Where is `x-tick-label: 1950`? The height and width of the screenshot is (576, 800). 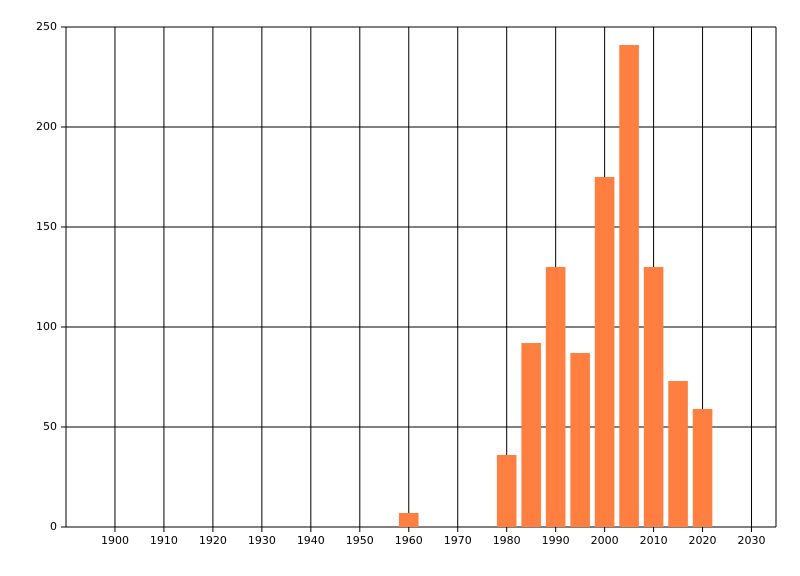
x-tick-label: 1950 is located at coordinates (360, 540).